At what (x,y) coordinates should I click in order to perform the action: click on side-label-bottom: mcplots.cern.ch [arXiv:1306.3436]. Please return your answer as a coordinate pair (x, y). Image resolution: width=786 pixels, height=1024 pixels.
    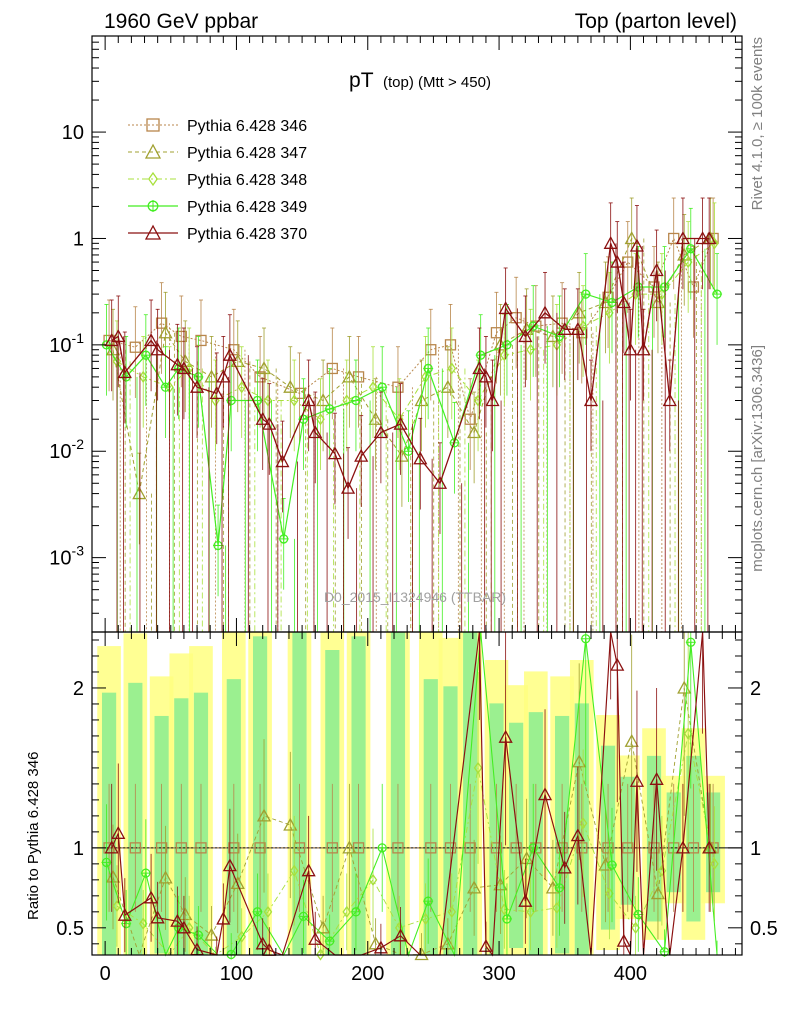
    Looking at the image, I should click on (757, 458).